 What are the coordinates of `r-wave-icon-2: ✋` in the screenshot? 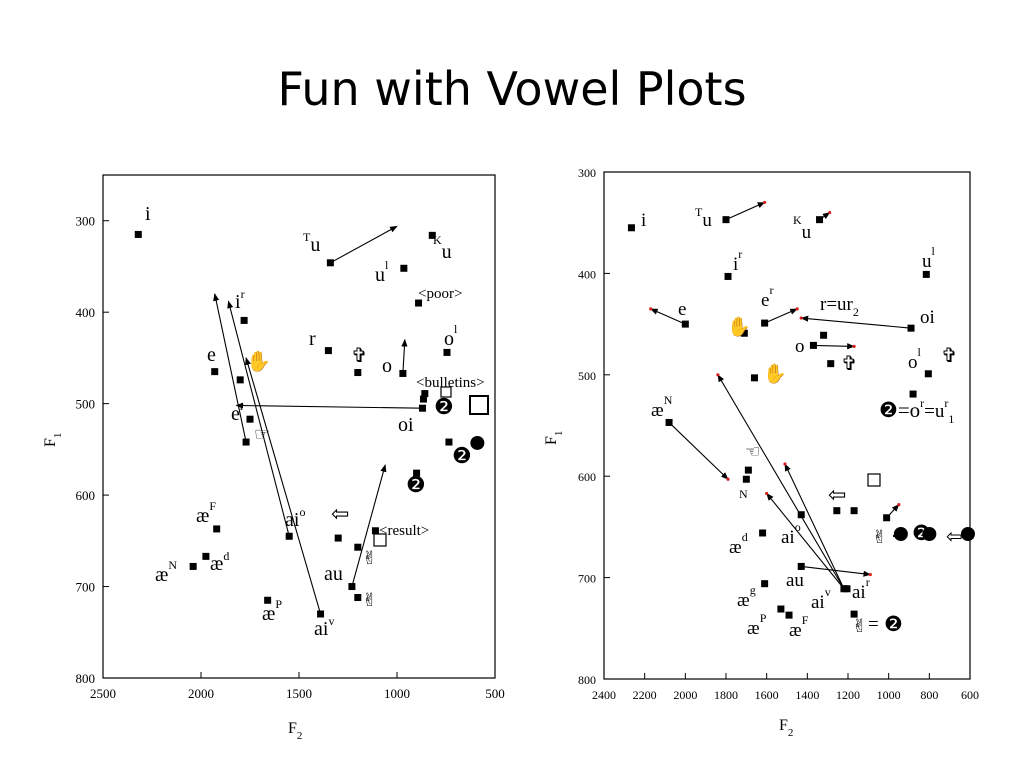 It's located at (775, 373).